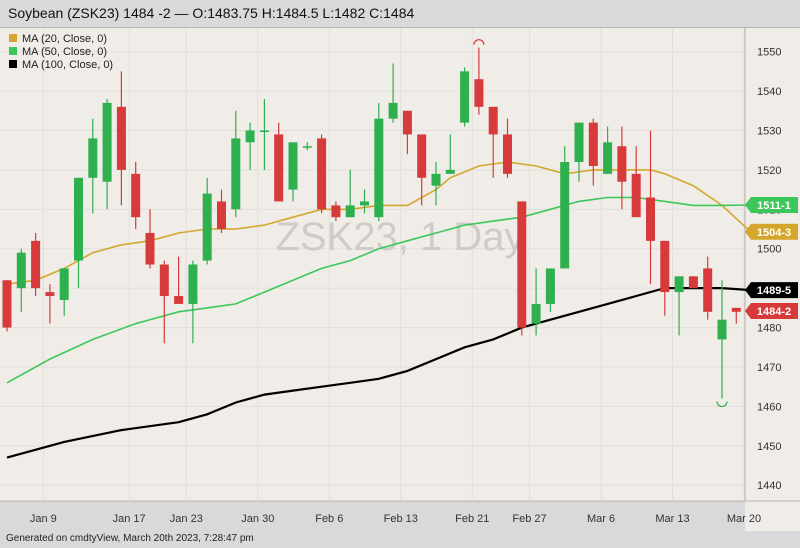 The height and width of the screenshot is (548, 800). I want to click on x-tick-label: Mar 6, so click(601, 519).